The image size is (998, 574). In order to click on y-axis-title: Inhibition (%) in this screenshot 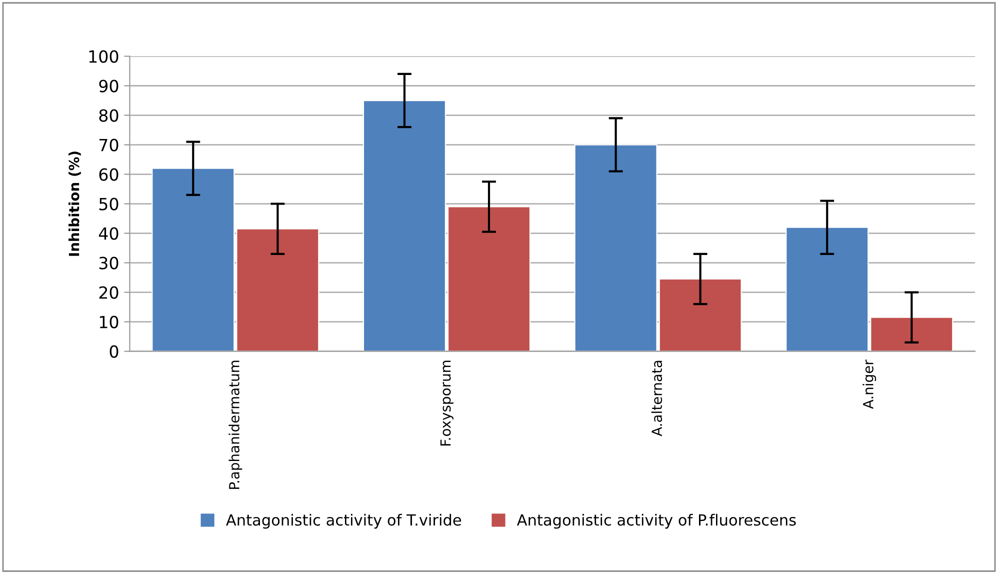, I will do `click(74, 204)`.